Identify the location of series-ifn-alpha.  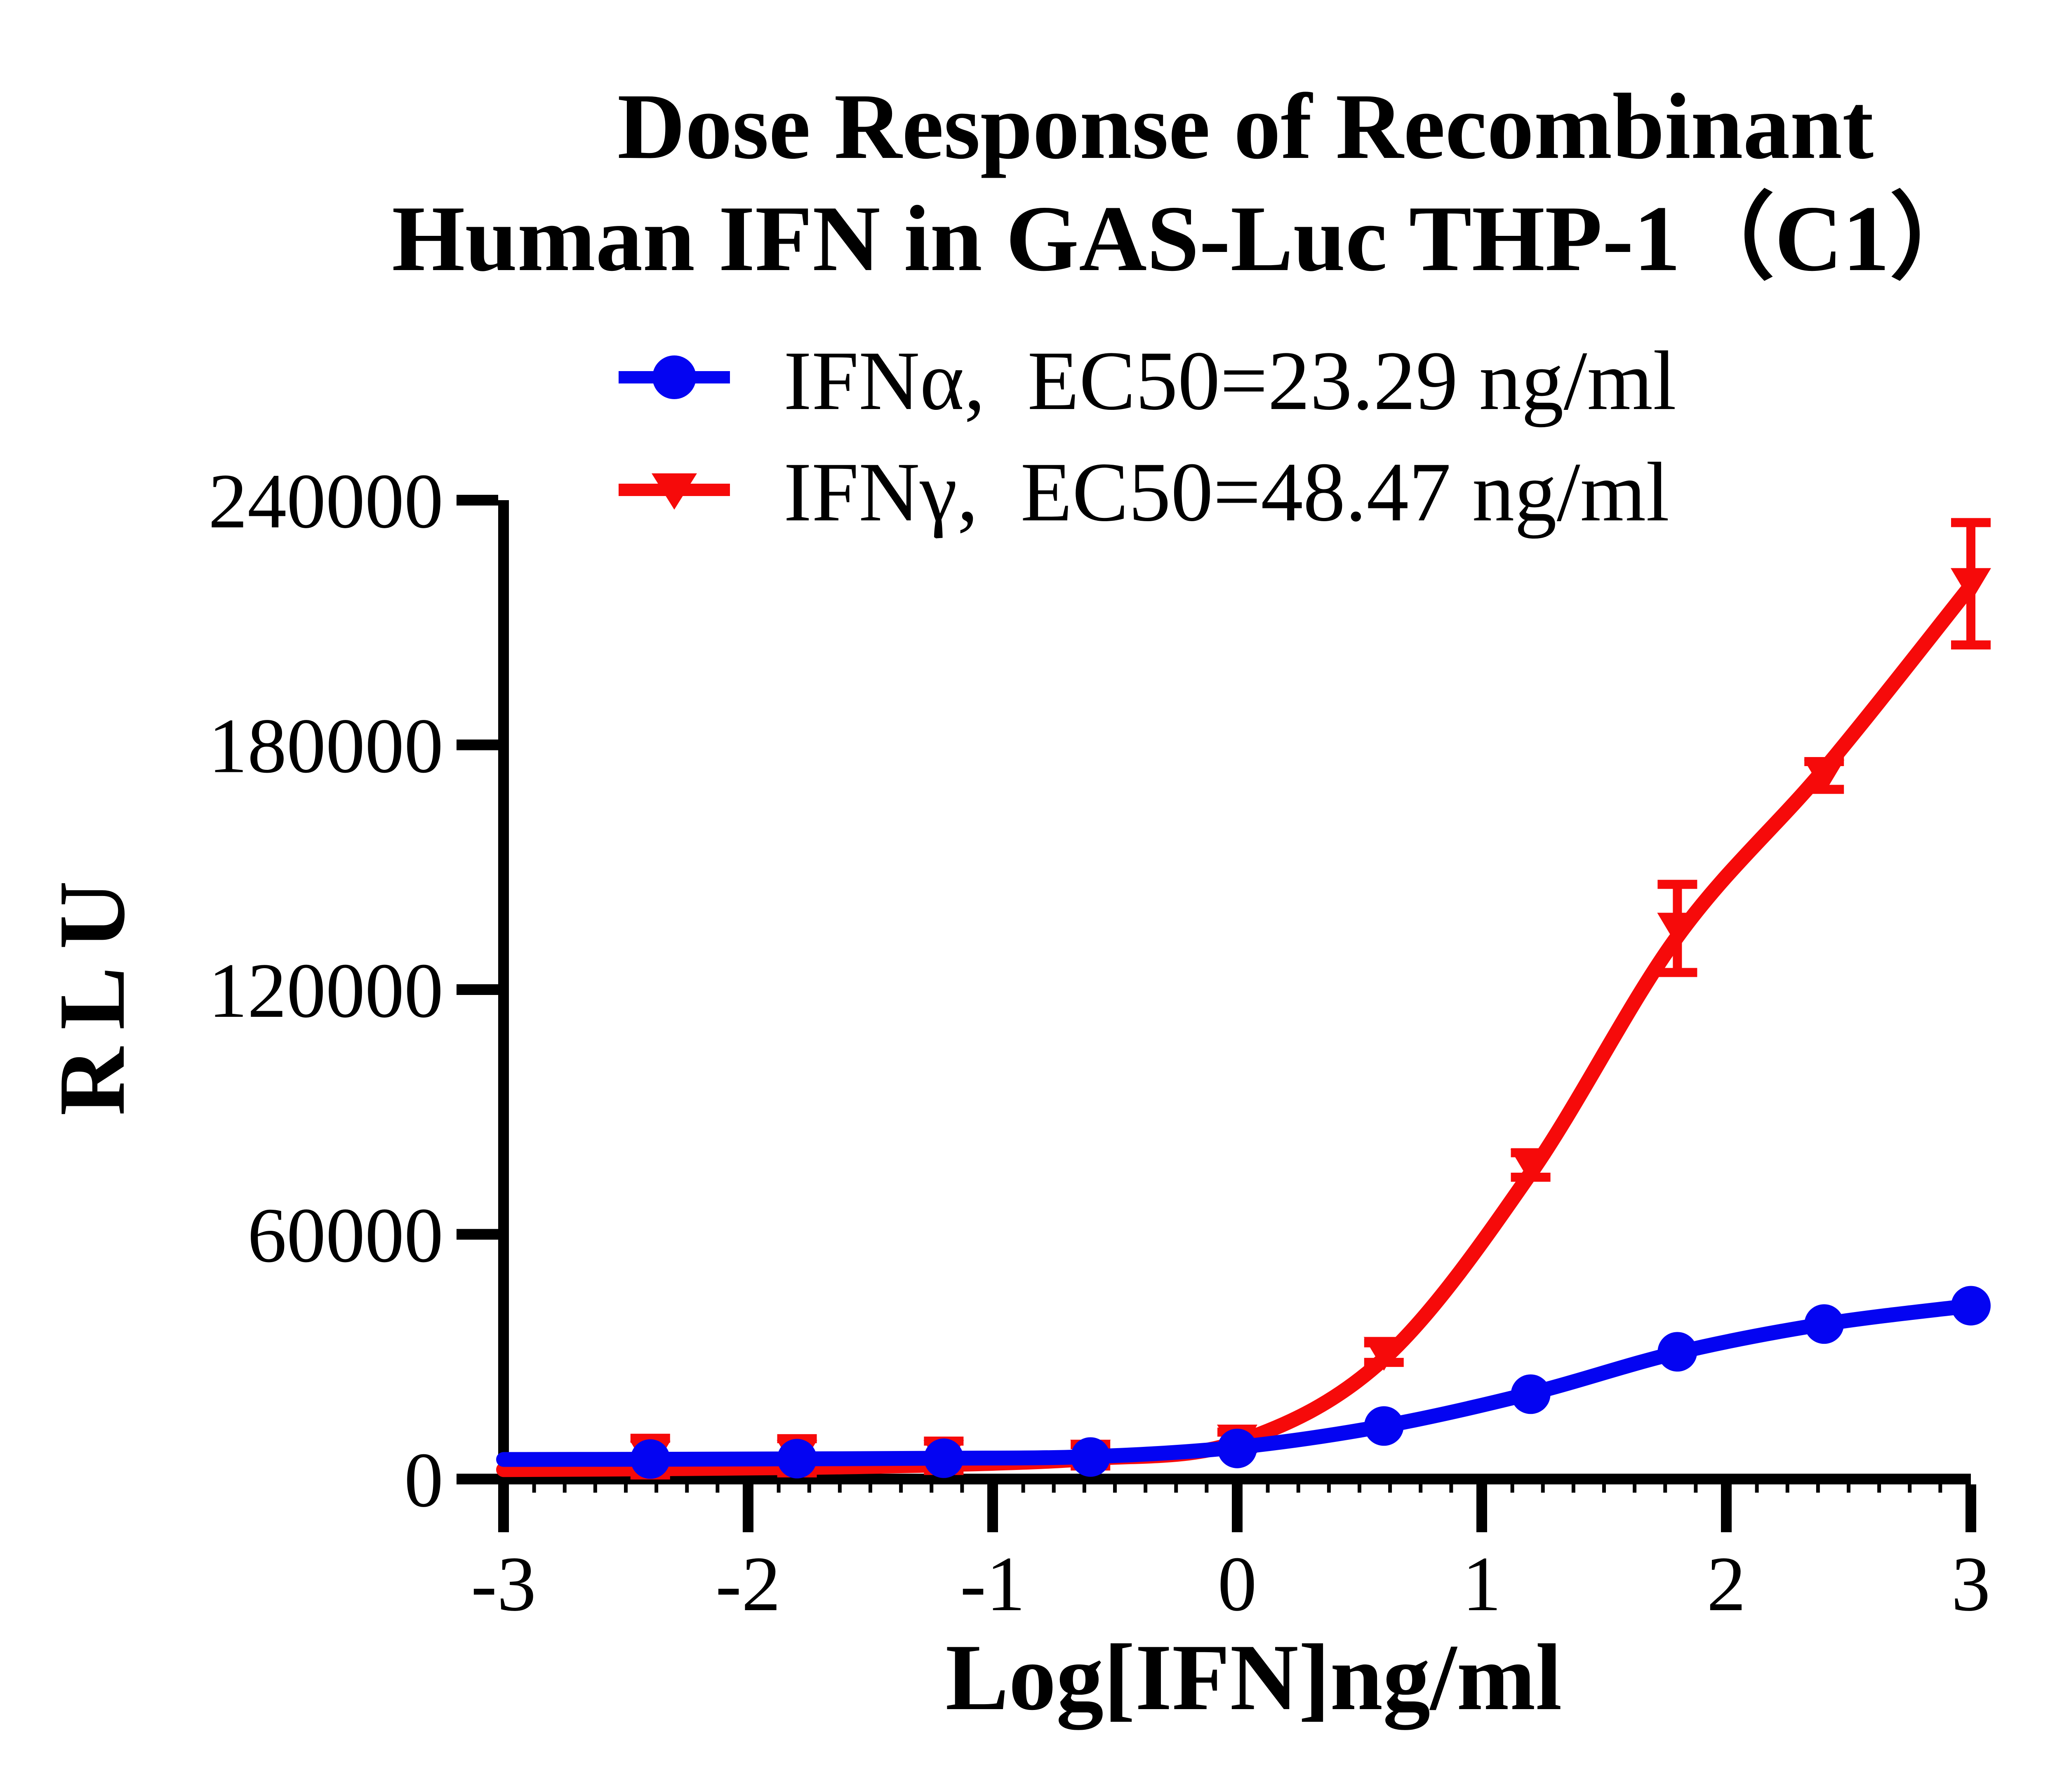
(1243, 1382).